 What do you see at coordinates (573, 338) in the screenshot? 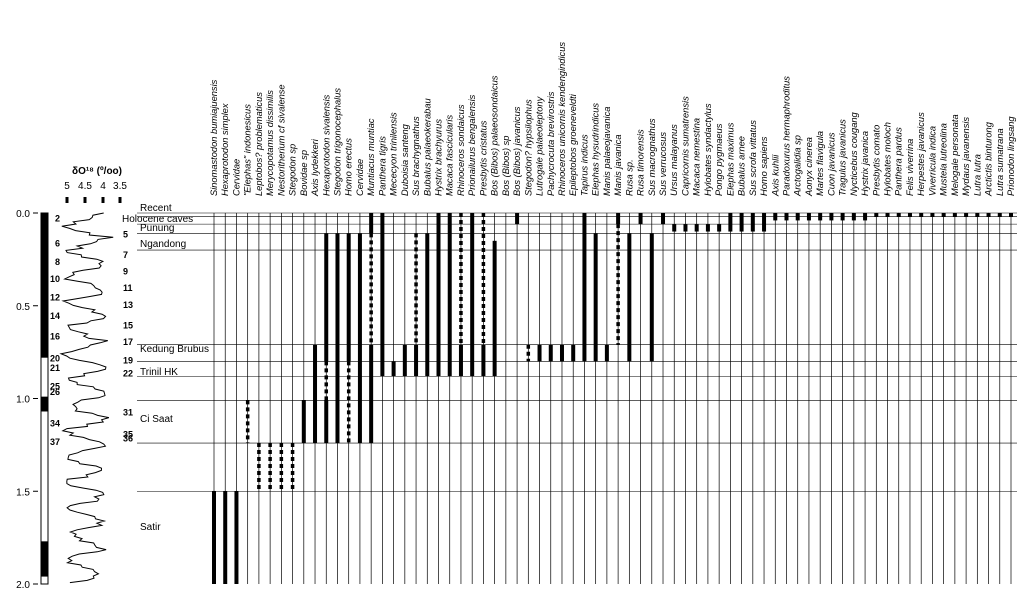
I see `taxon-column: Epileptobos groeneveldti` at bounding box center [573, 338].